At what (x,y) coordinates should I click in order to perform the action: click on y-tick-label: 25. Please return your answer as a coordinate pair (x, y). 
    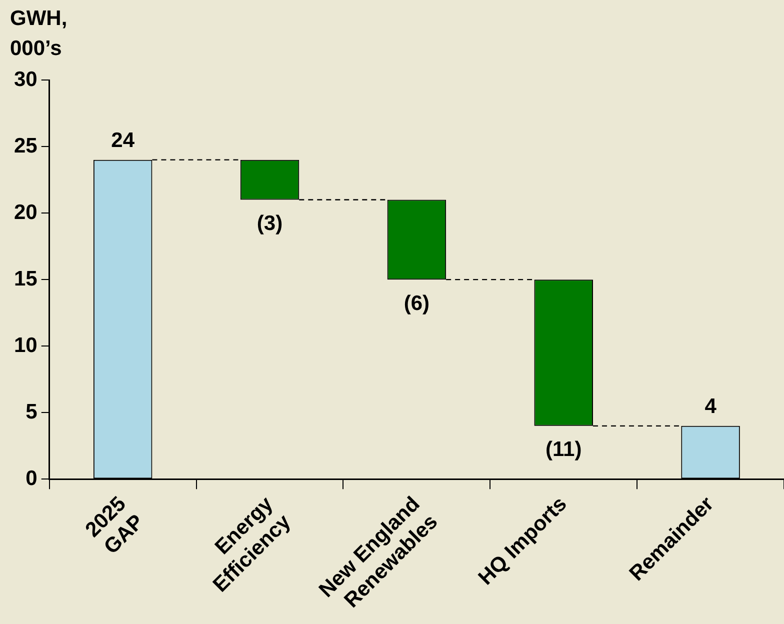
    Looking at the image, I should click on (26, 146).